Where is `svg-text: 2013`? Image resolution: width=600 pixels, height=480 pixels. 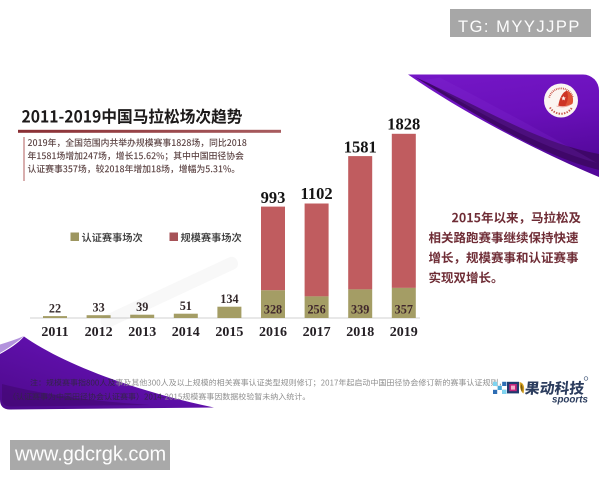
svg-text: 2013 is located at coordinates (142, 332).